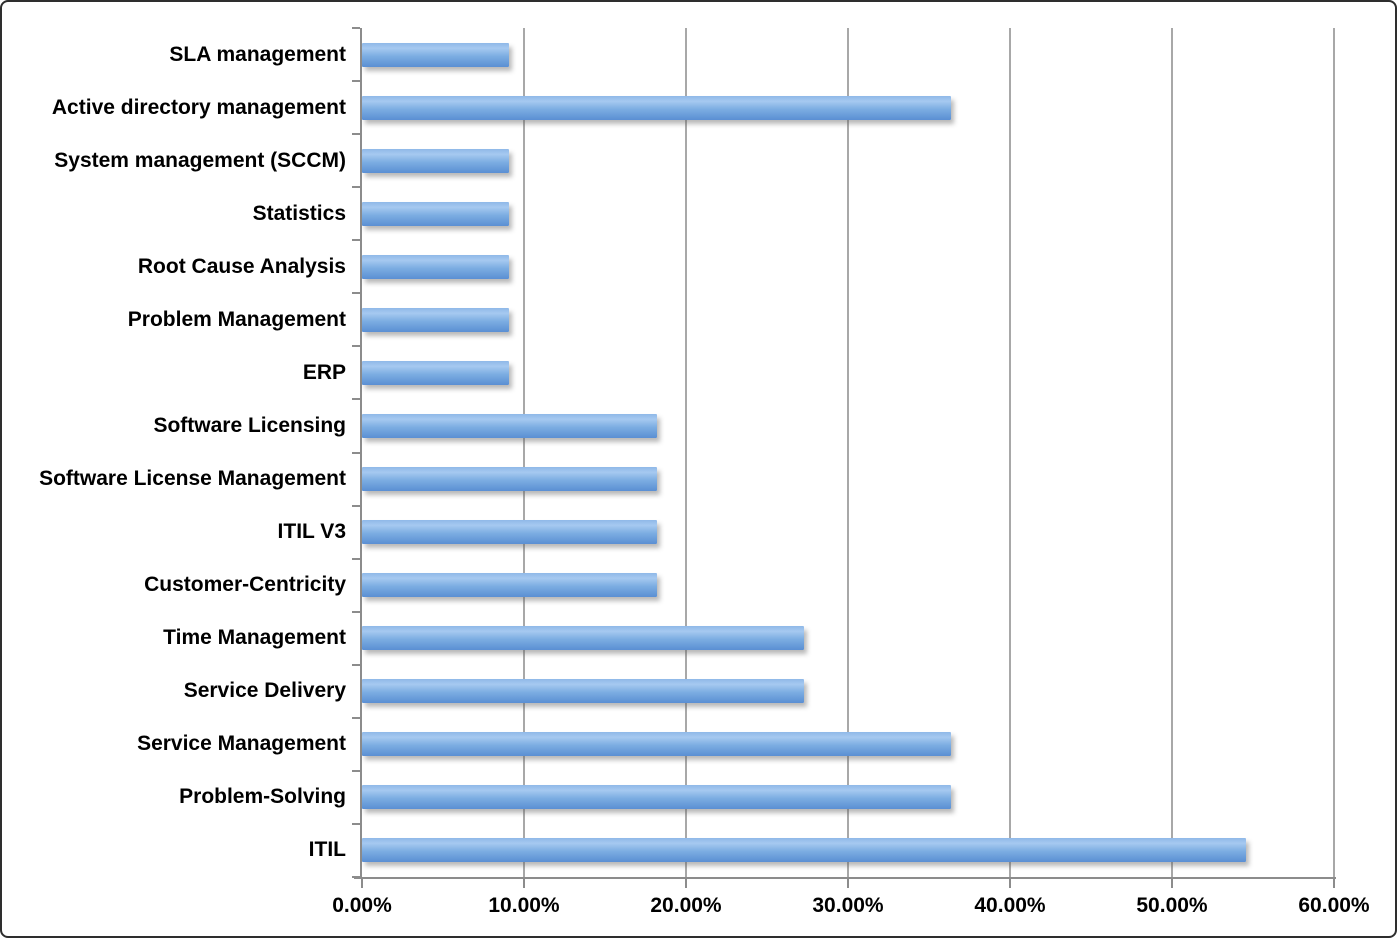 The width and height of the screenshot is (1397, 938). What do you see at coordinates (192, 479) in the screenshot?
I see `category-label: Software License Management` at bounding box center [192, 479].